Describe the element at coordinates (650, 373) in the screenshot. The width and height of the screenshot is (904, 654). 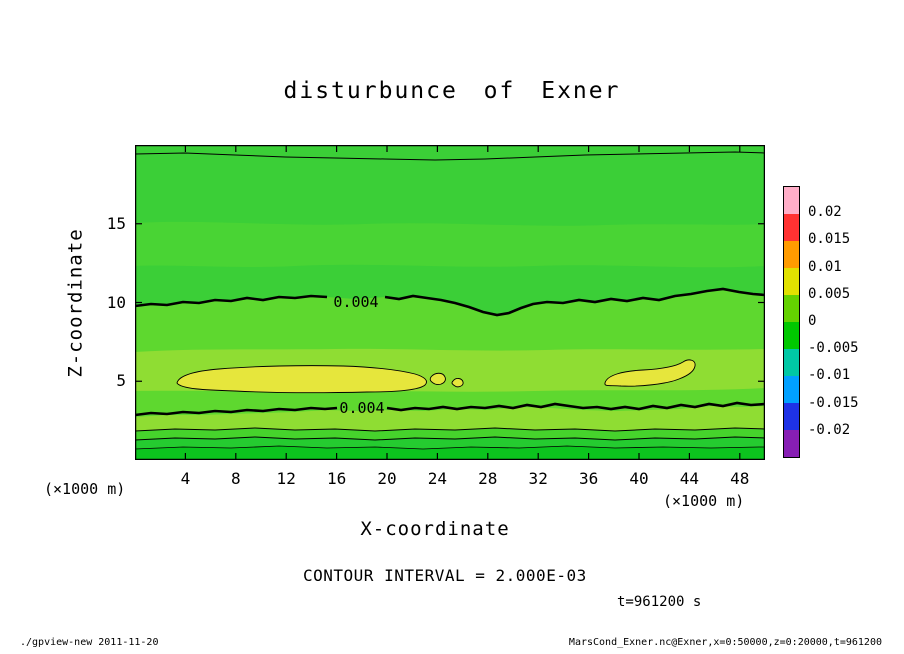
I see `maximum-blob-right` at that location.